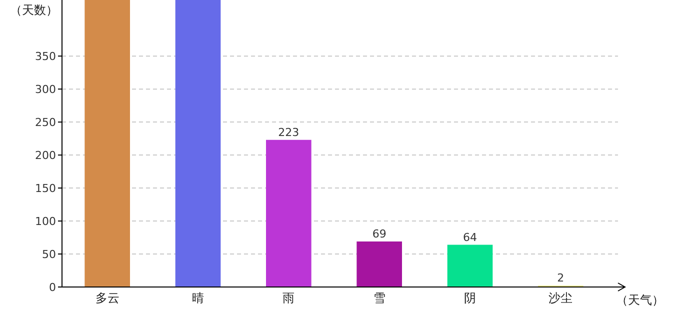 This screenshot has width=680, height=320. What do you see at coordinates (640, 300) in the screenshot?
I see `x-axis-title: （天气）` at bounding box center [640, 300].